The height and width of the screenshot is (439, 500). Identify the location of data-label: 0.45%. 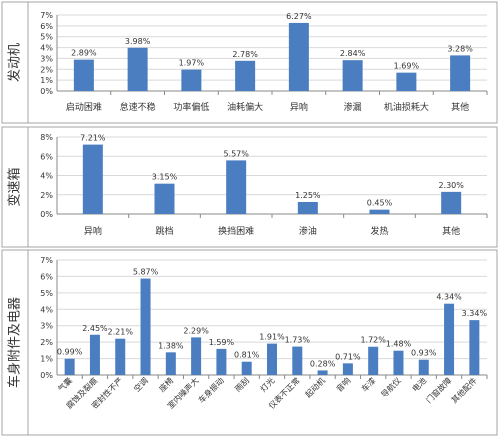
(380, 203).